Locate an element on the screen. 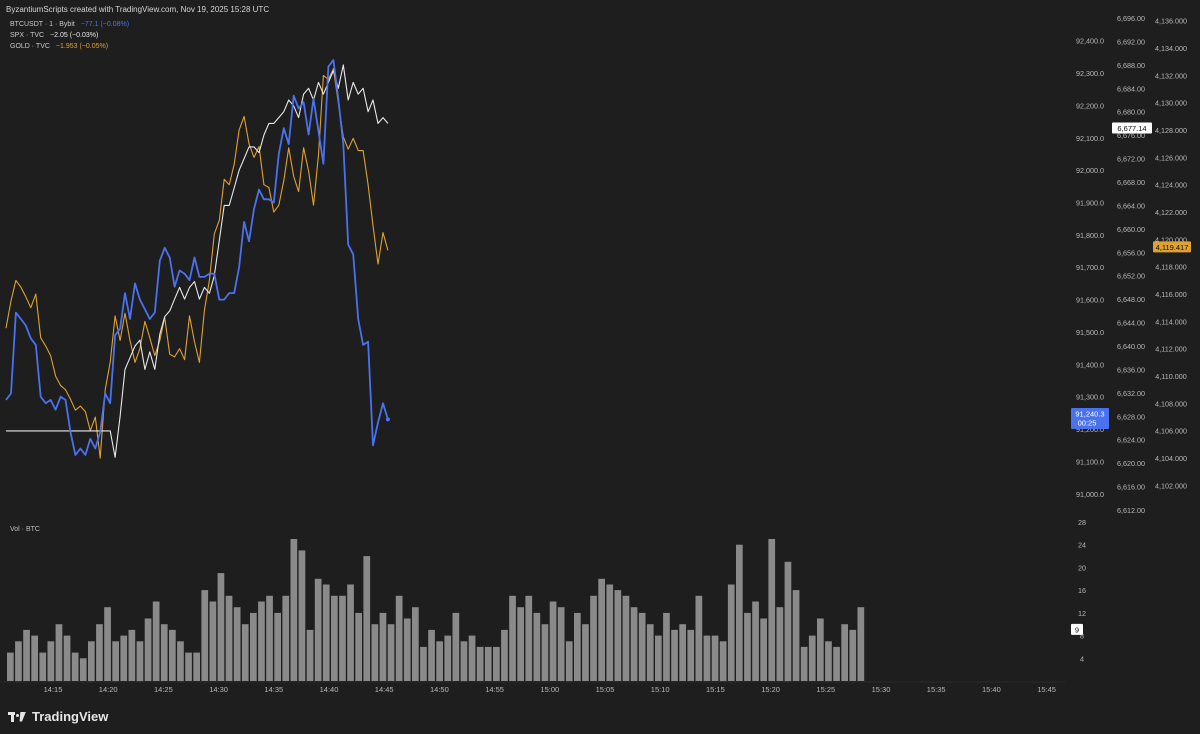  gold-axis-tick: 4,134.000 is located at coordinates (1171, 48).